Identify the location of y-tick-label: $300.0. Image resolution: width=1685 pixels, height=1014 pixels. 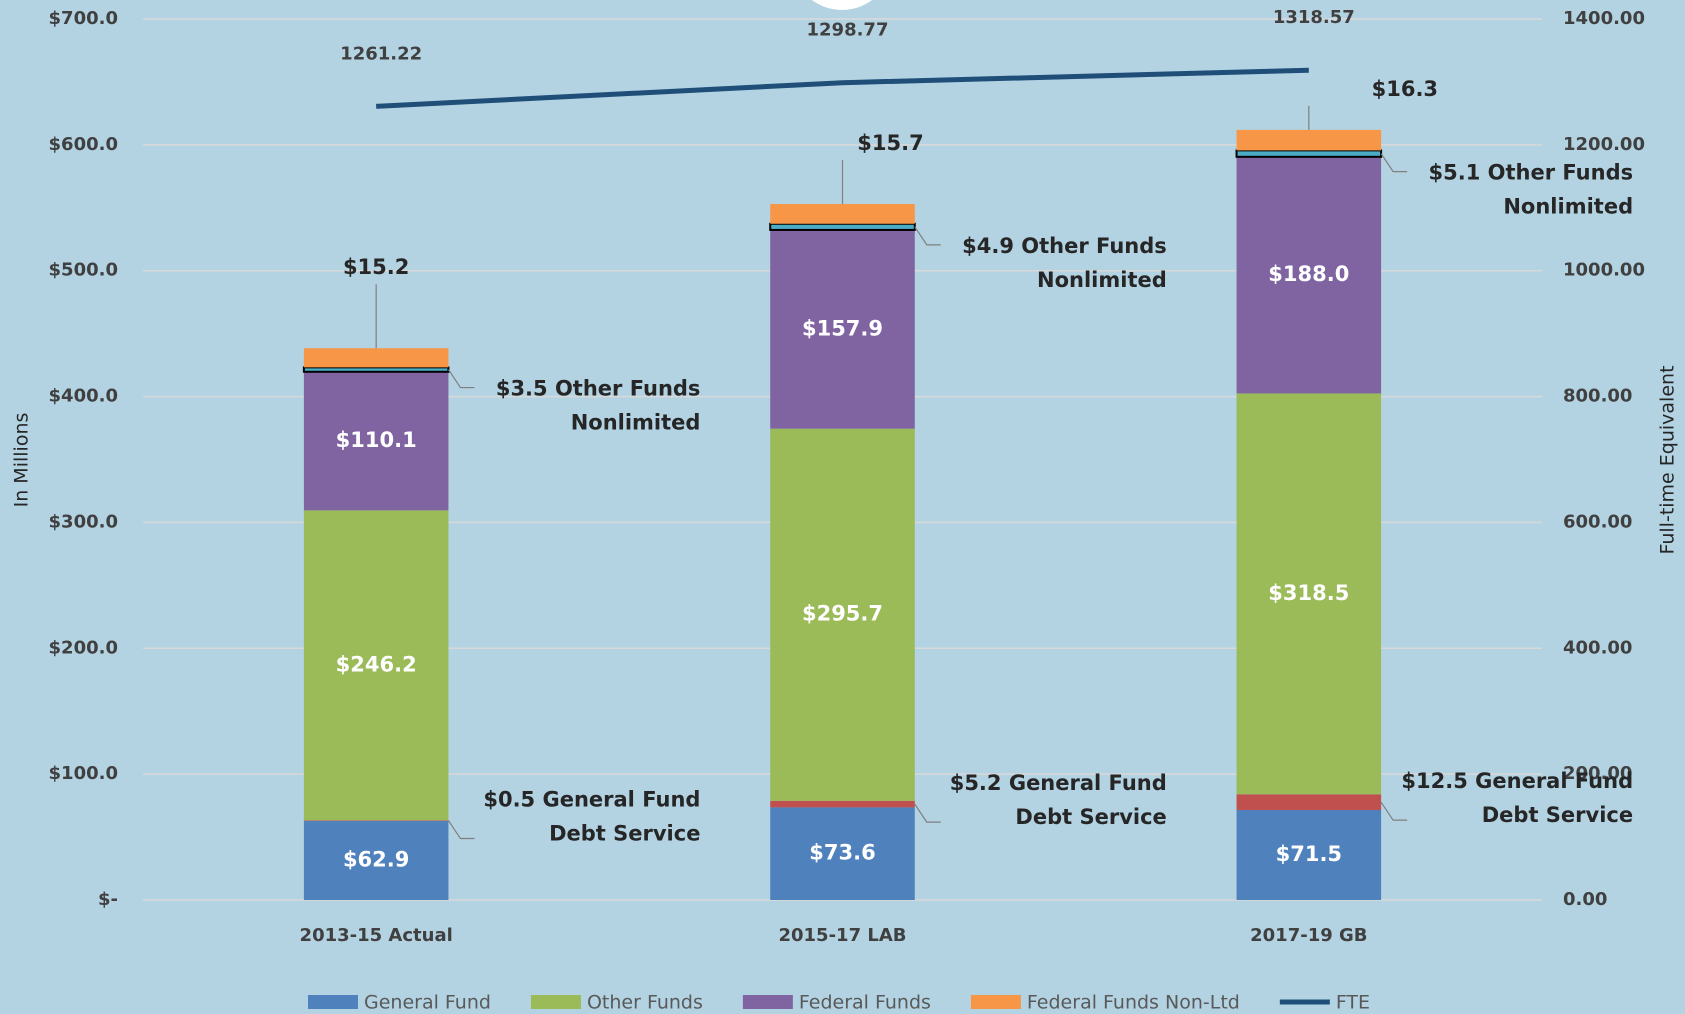
(83, 521).